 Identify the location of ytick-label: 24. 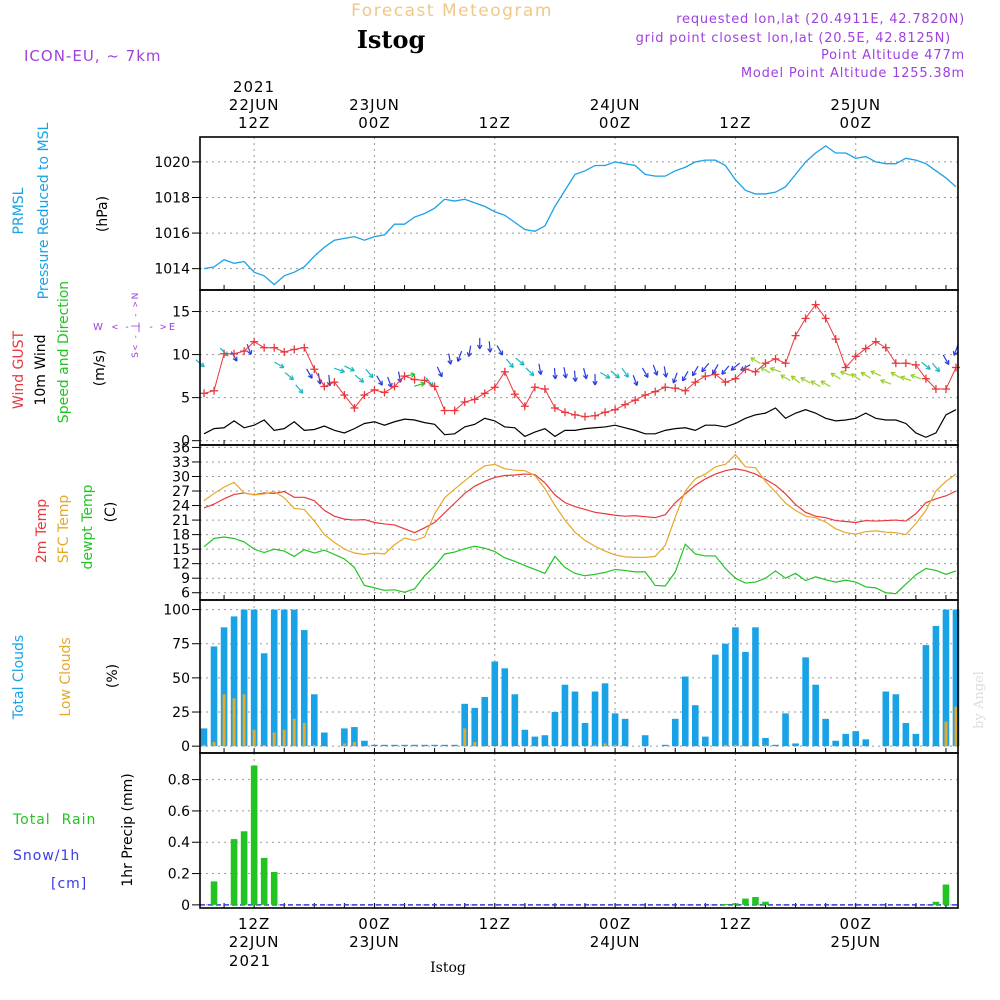
(181, 507).